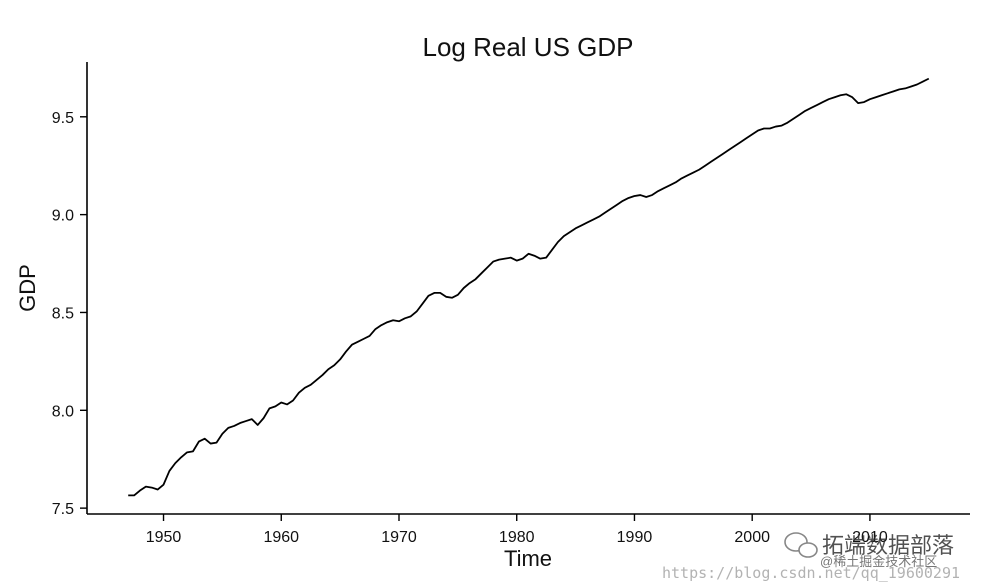 The height and width of the screenshot is (588, 1000). What do you see at coordinates (528, 558) in the screenshot?
I see `x-axis-label: Time` at bounding box center [528, 558].